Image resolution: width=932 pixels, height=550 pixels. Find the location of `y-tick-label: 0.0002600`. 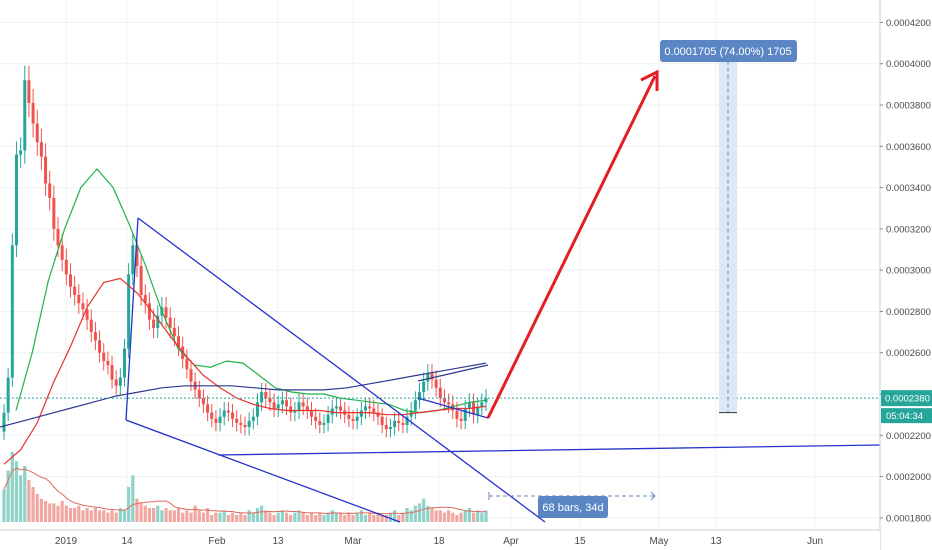

y-tick-label: 0.0002600 is located at coordinates (908, 353).